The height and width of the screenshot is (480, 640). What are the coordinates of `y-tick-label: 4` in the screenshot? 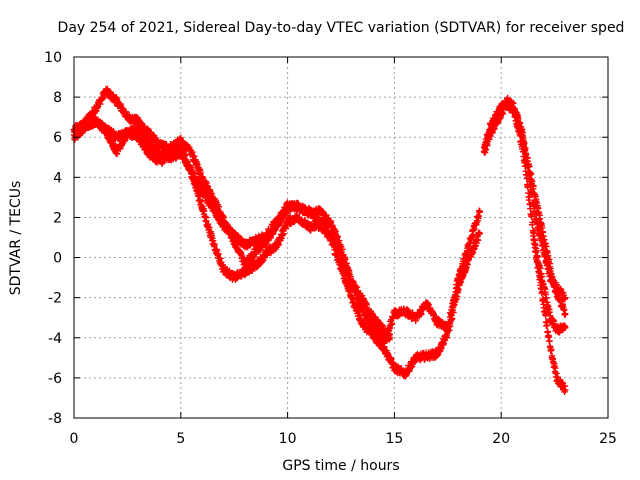 It's located at (57, 178).